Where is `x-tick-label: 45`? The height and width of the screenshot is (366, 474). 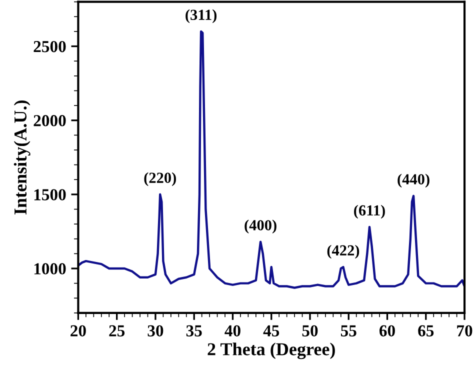
x-tick-label: 45 is located at coordinates (271, 330).